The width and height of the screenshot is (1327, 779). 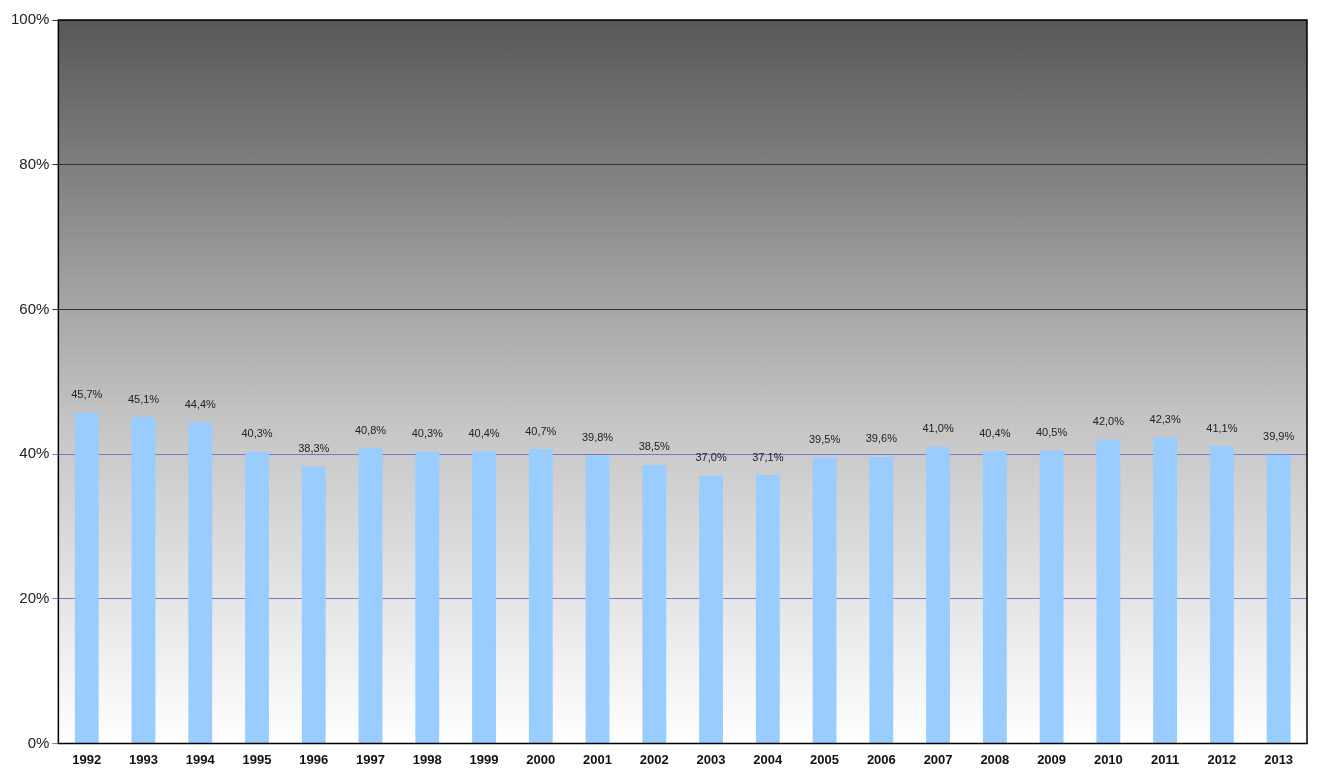 What do you see at coordinates (711, 457) in the screenshot?
I see `data-label: 37,0%` at bounding box center [711, 457].